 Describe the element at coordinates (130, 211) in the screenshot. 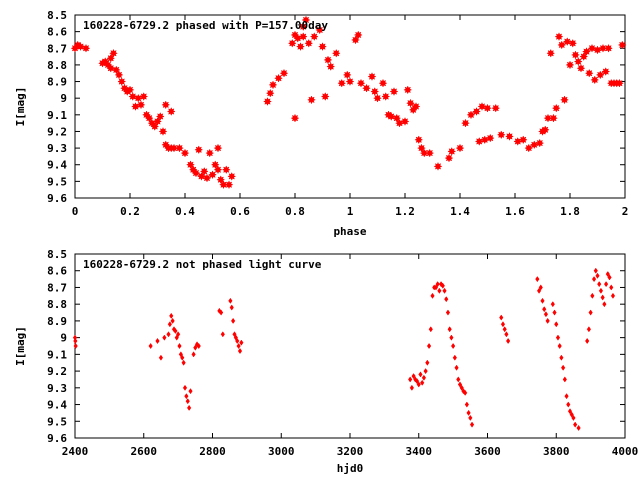

I see `x-tick-label: 0.2` at that location.